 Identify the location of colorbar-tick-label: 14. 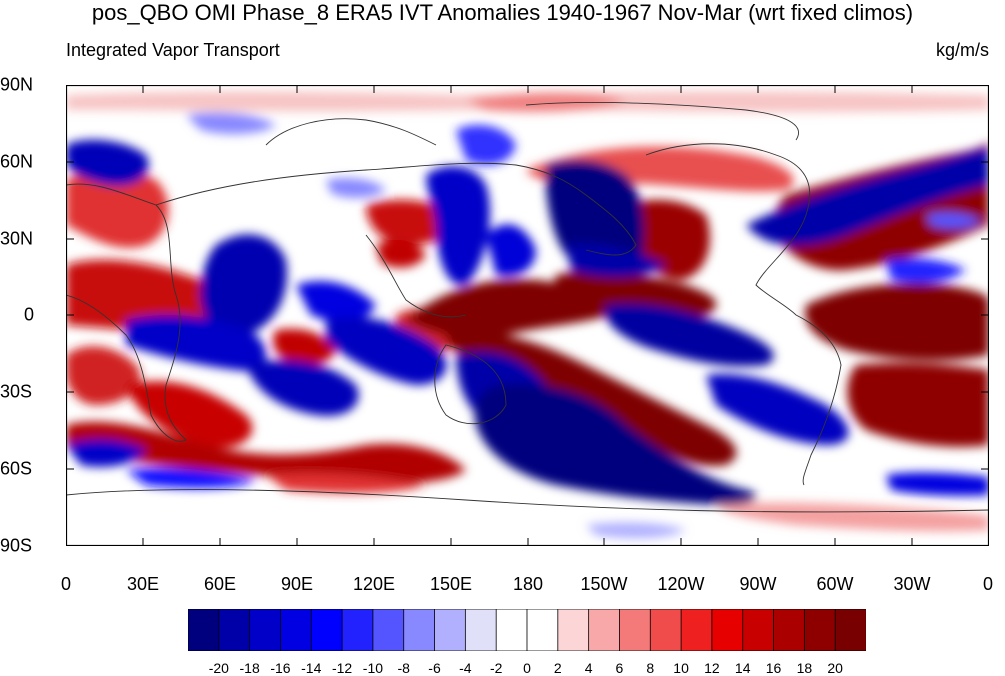
(742, 668).